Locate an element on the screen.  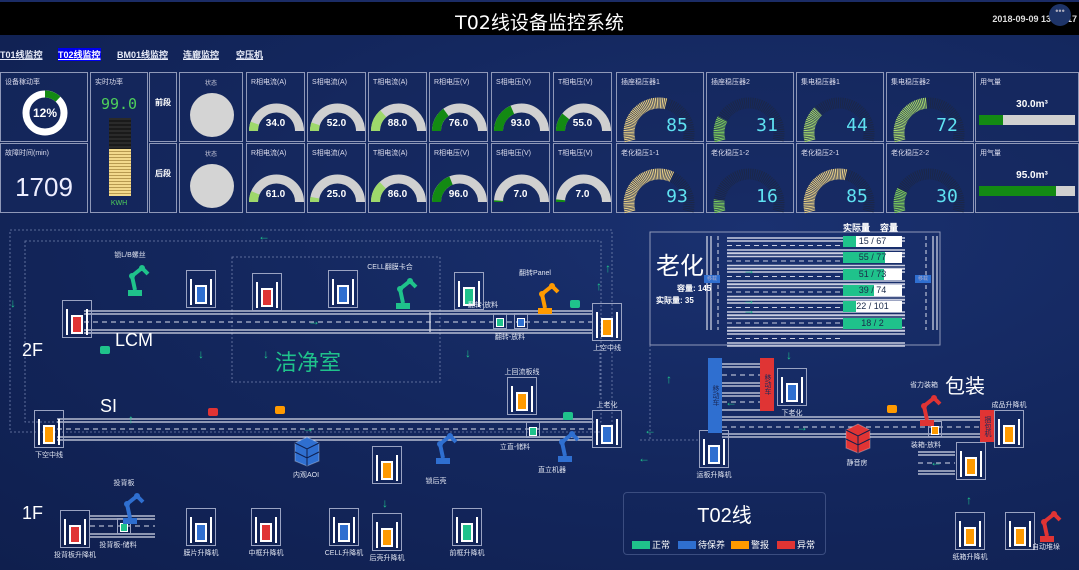
gauge-value: 7.0 is located at coordinates (520, 194).